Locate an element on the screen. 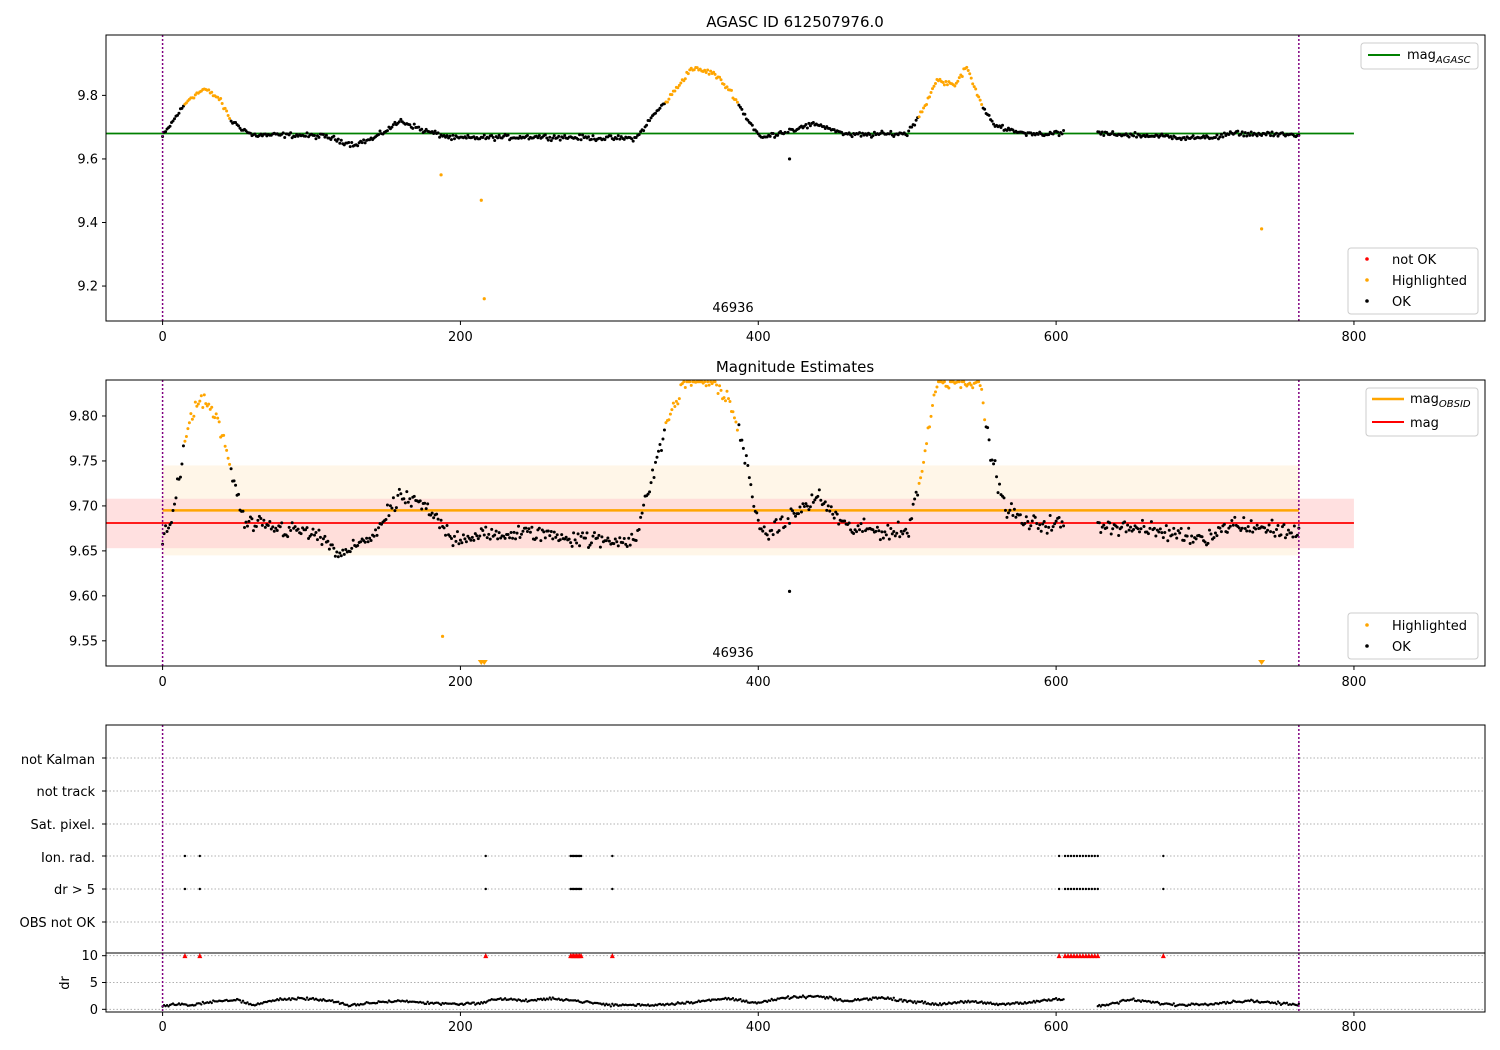  ytick-label-5: 9.80 is located at coordinates (83, 416).